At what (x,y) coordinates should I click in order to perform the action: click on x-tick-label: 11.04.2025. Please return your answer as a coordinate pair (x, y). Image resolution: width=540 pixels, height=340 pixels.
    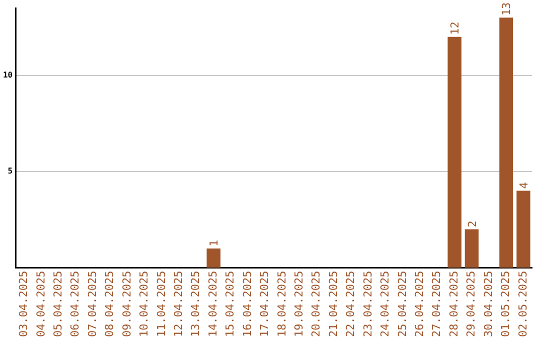
    Looking at the image, I should click on (161, 304).